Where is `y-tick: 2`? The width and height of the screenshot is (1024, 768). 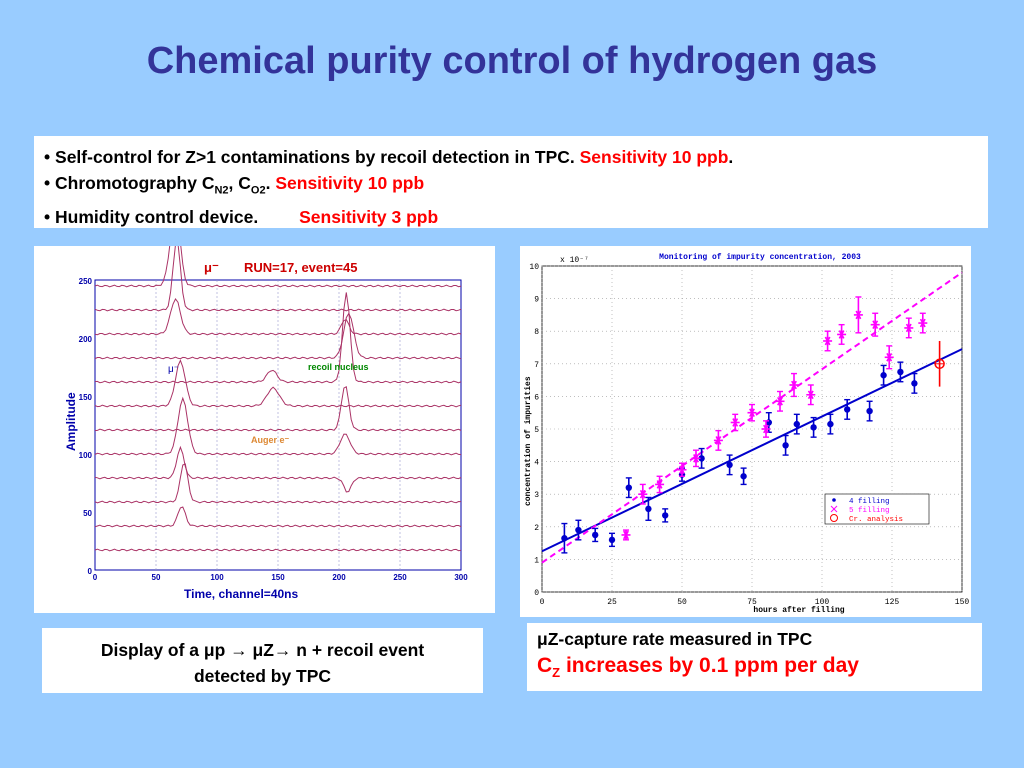
y-tick: 2 is located at coordinates (536, 528).